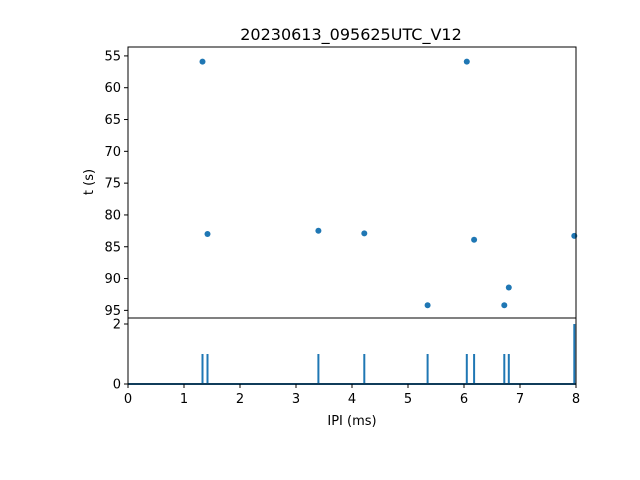  What do you see at coordinates (576, 399) in the screenshot?
I see `x-tick-label: 8` at bounding box center [576, 399].